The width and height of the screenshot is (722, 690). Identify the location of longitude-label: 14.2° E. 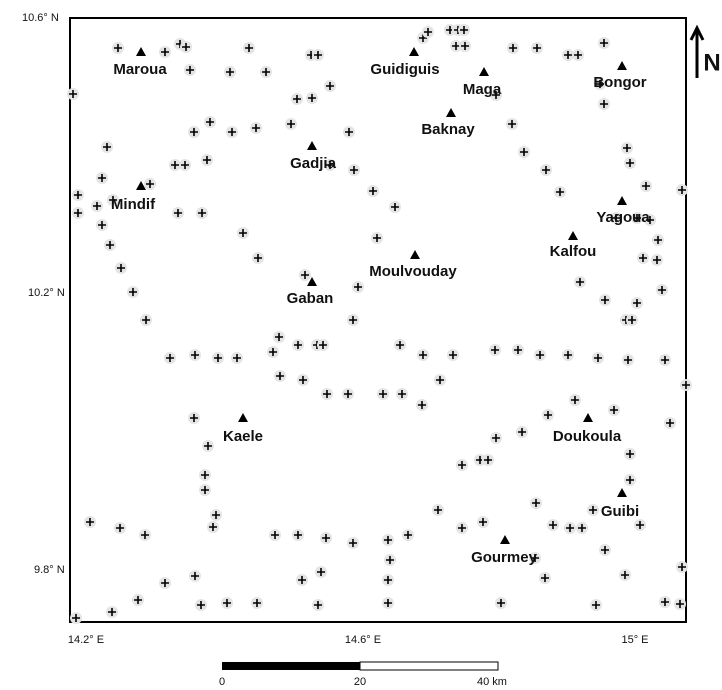
(86, 640).